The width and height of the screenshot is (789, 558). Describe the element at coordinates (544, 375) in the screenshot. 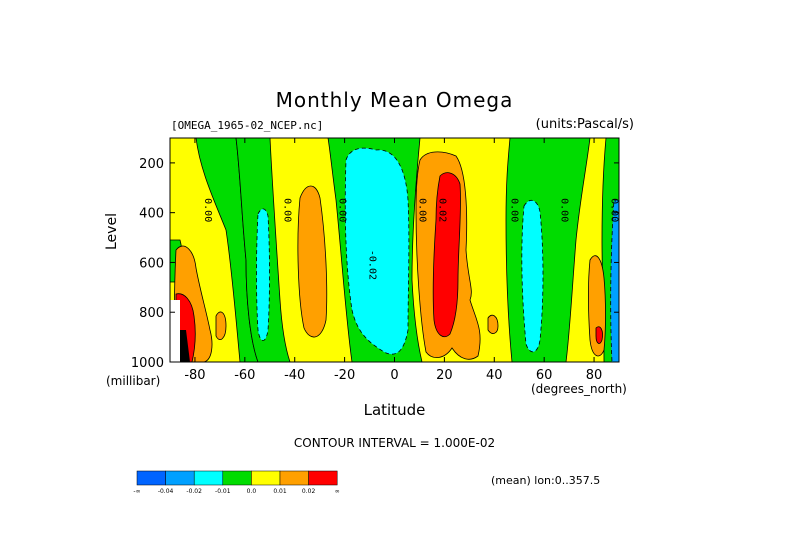

I see `x-tick-label: 60` at that location.